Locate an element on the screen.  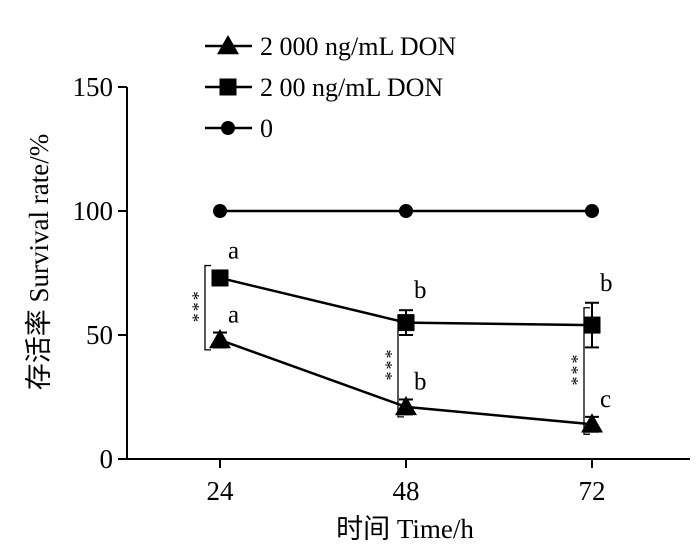
legend-label: 2 00 ng/mL DON is located at coordinates (351, 87).